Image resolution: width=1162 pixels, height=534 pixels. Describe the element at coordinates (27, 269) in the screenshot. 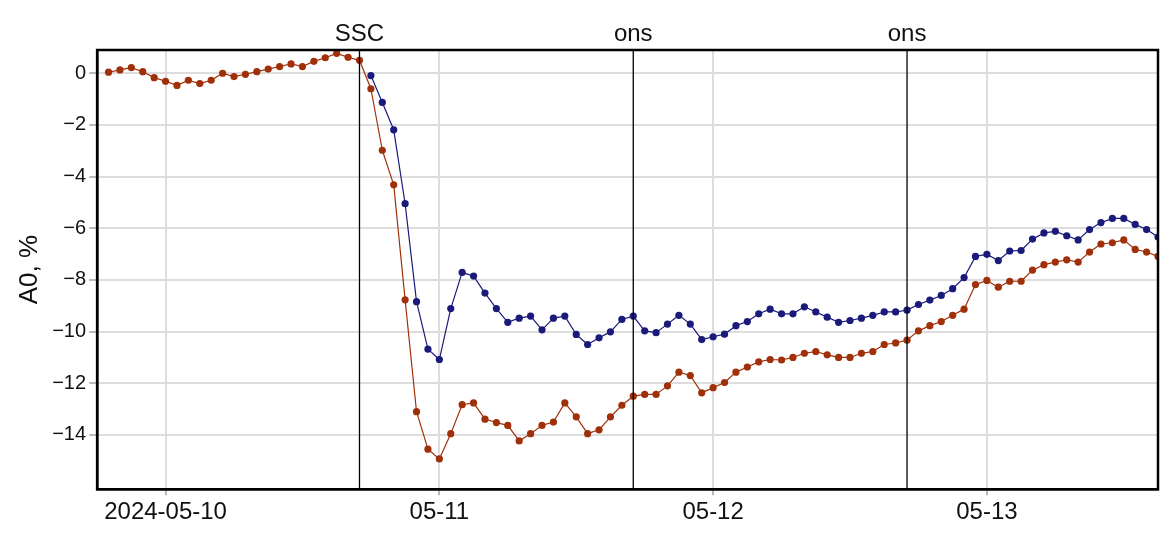

I see `y-axis-title: A0, %` at that location.